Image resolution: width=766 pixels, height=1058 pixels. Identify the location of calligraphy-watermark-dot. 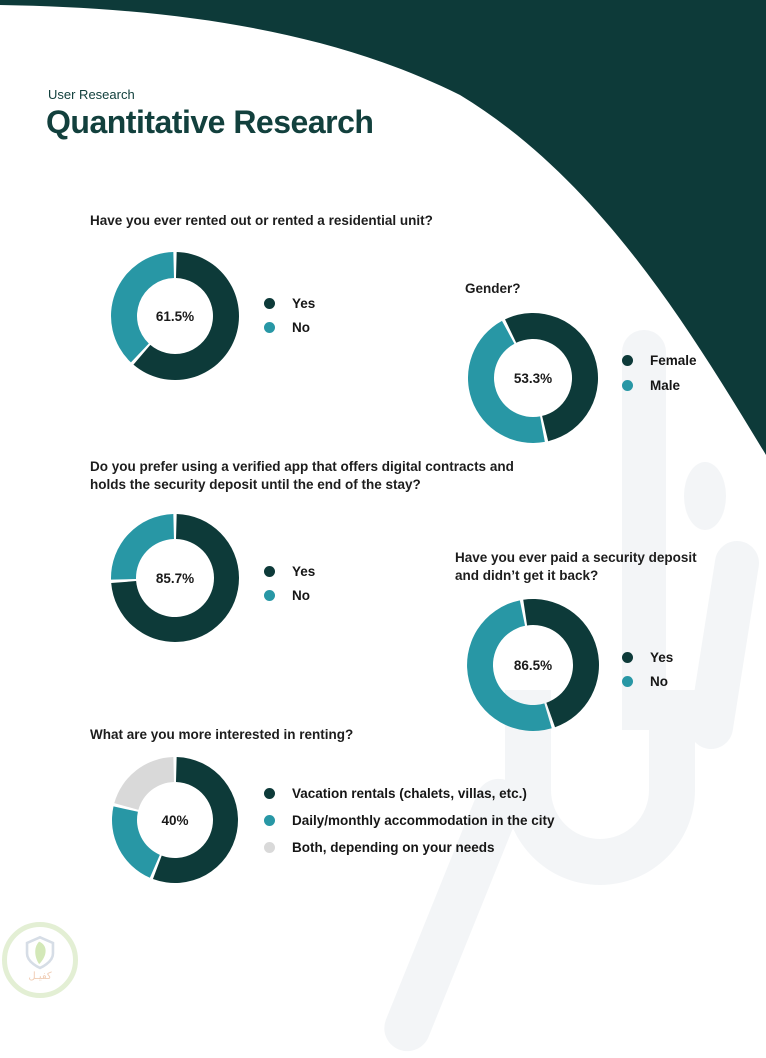
(705, 496).